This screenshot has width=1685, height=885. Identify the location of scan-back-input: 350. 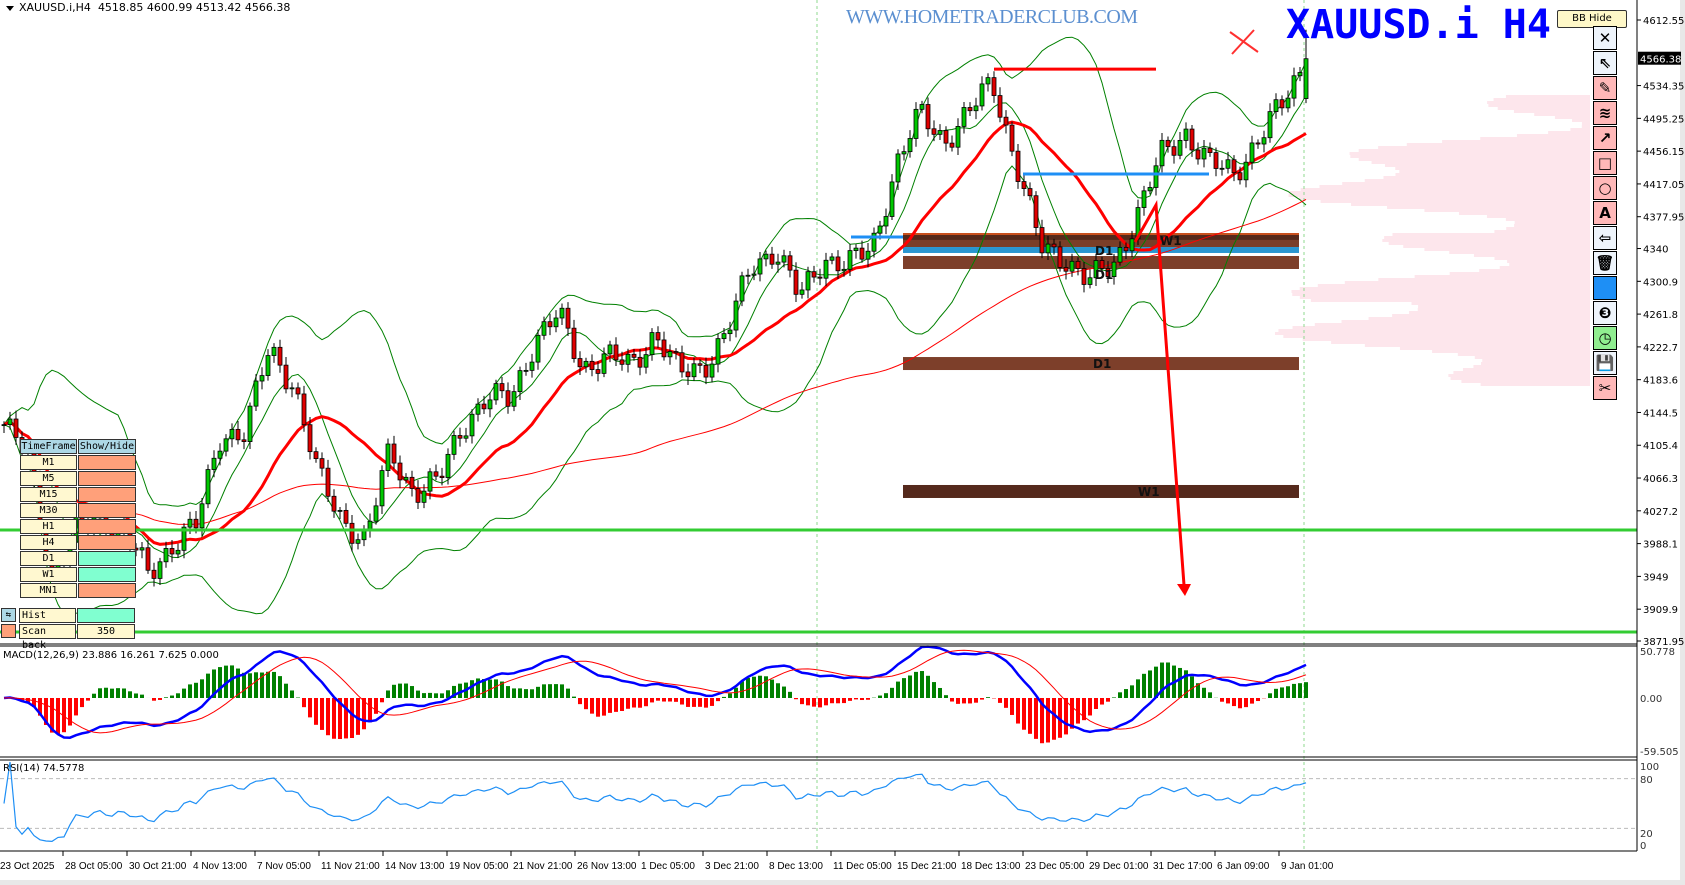
(106, 631).